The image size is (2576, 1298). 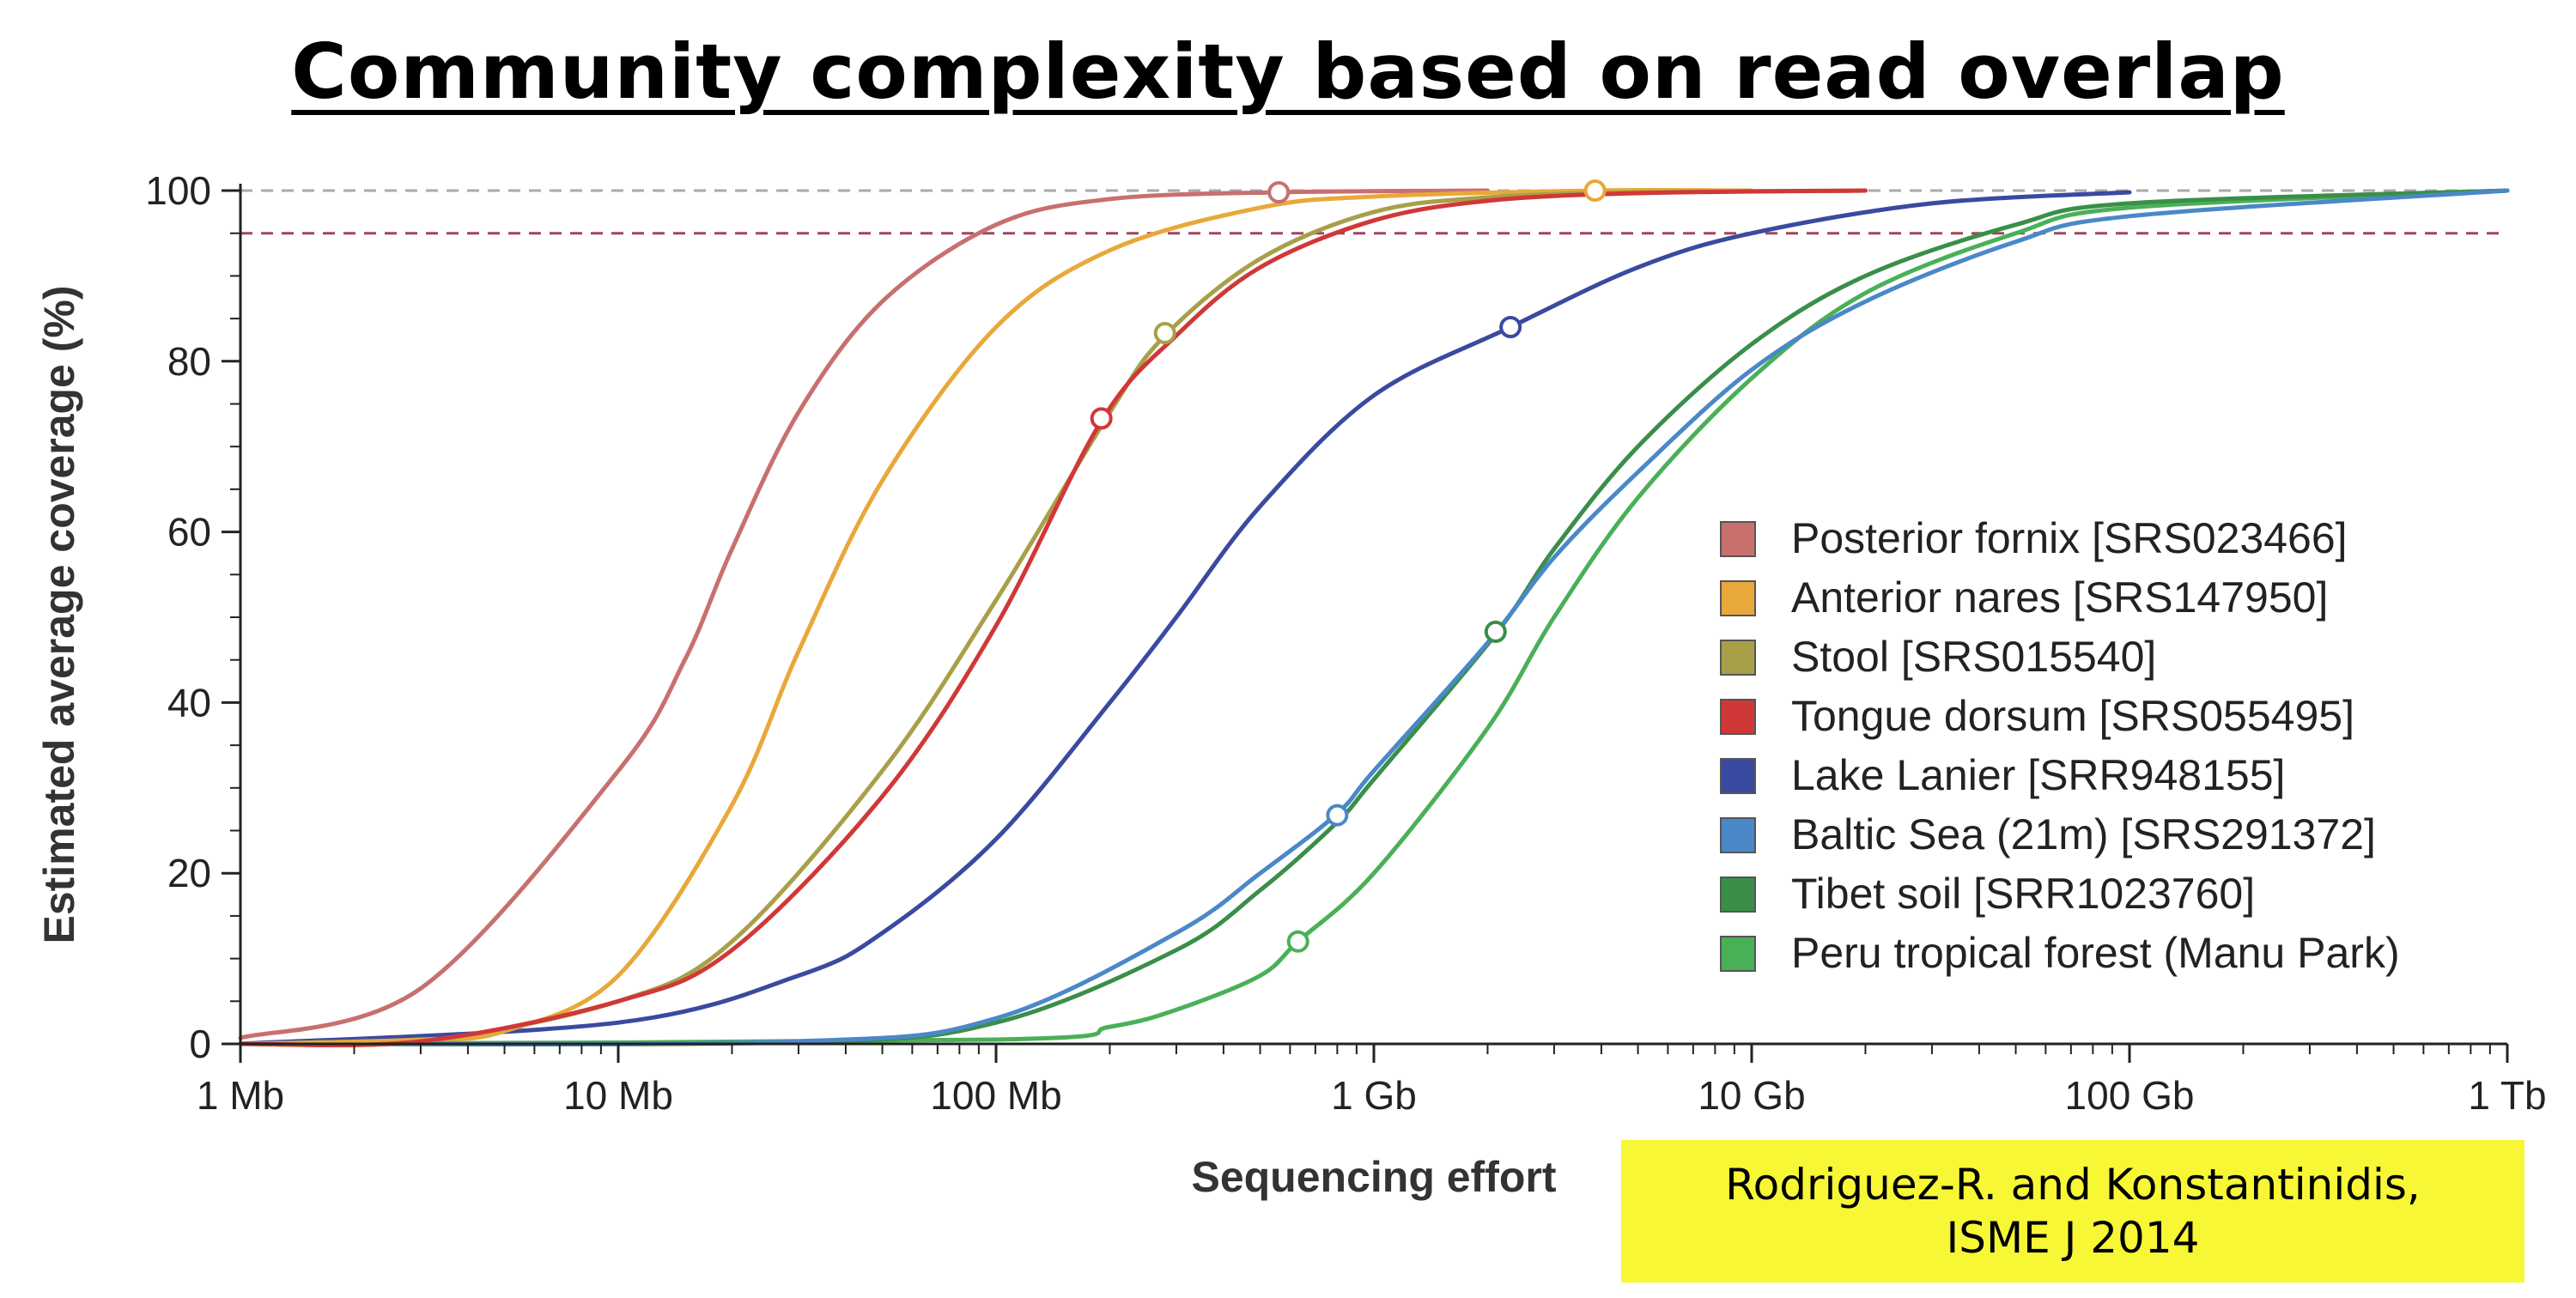 I want to click on x-axis-label: Sequencing effort, so click(x=1374, y=1177).